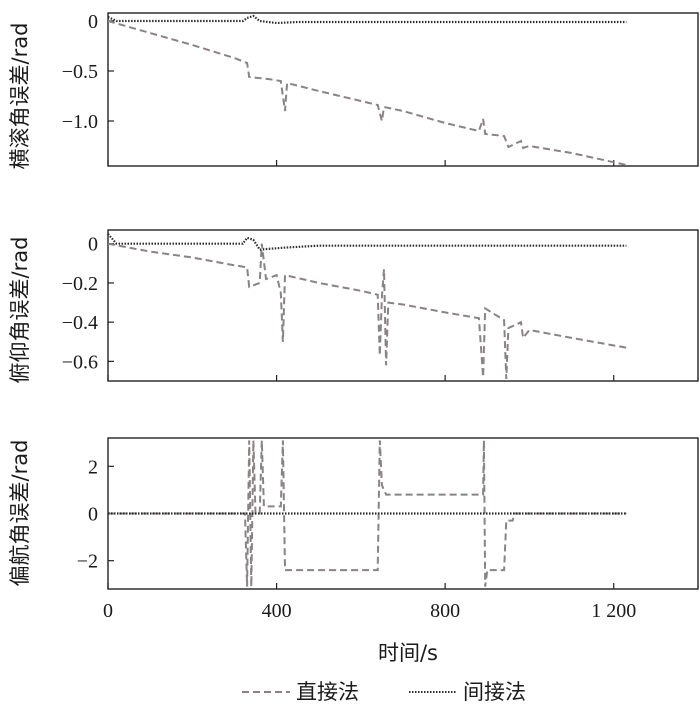  Describe the element at coordinates (277, 611) in the screenshot. I see `x-tick-label: 400` at that location.